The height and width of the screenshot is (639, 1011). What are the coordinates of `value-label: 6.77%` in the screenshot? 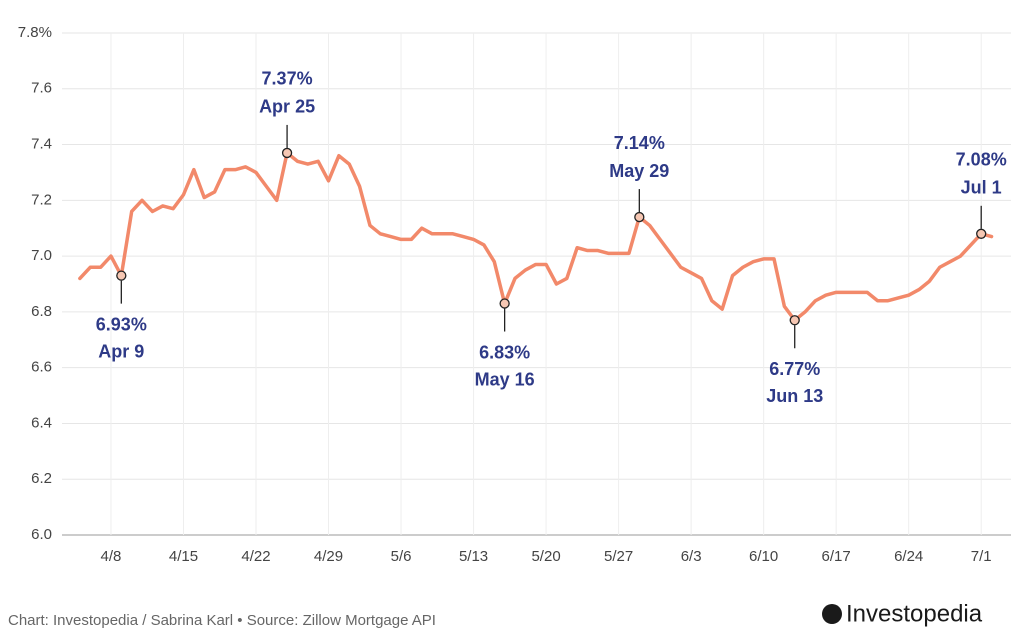 It's located at (794, 369).